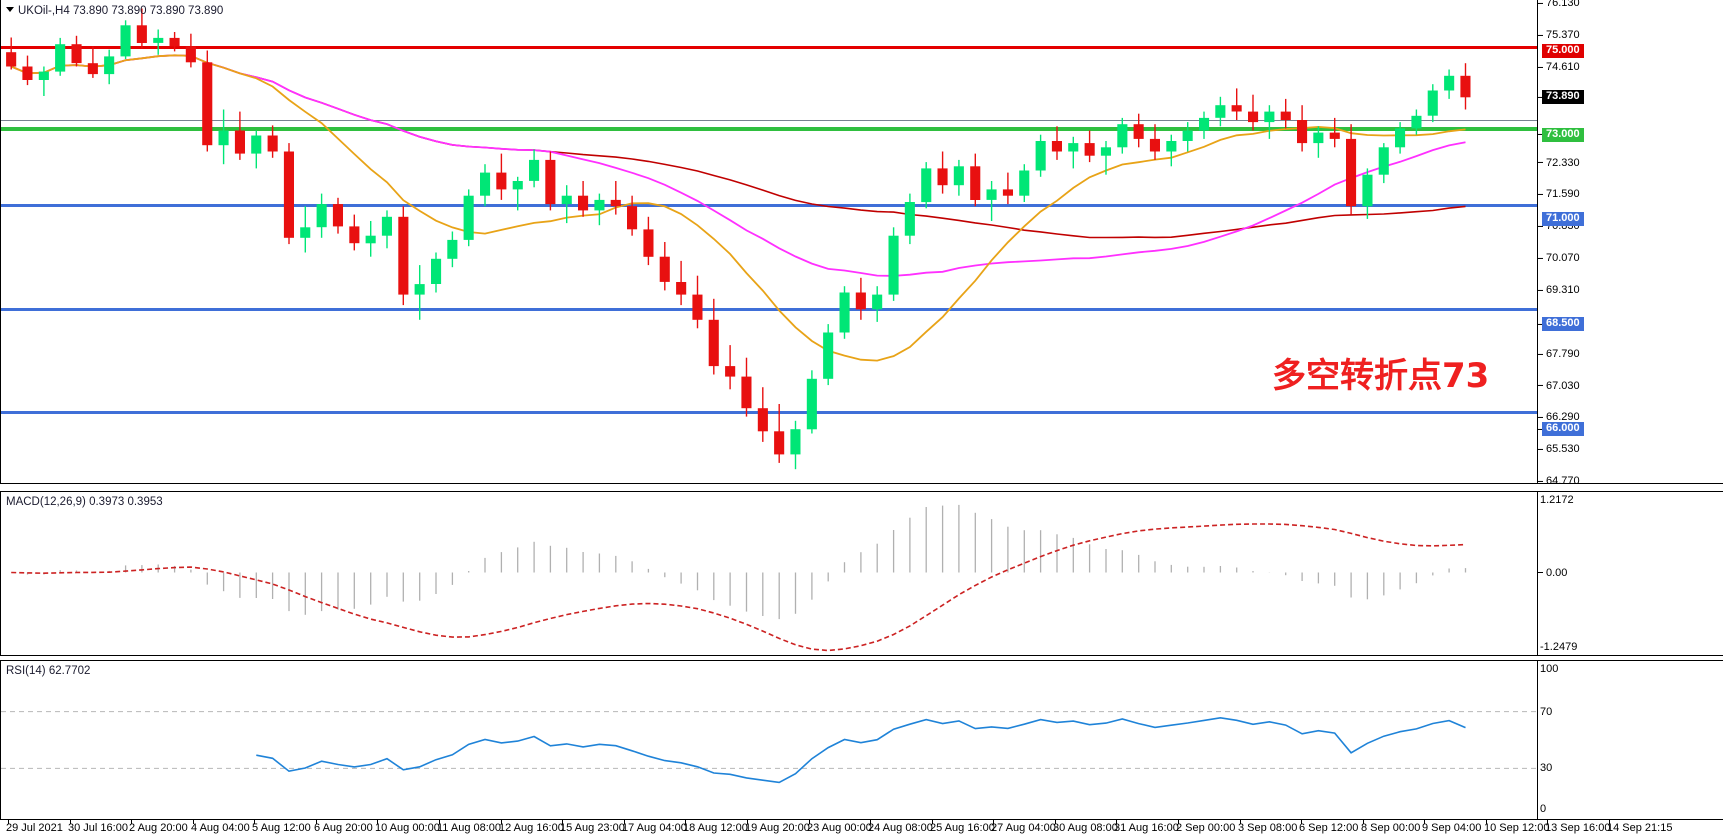 The width and height of the screenshot is (1723, 838). What do you see at coordinates (654, 828) in the screenshot?
I see `time-axis-label: 17 Aug 04:00` at bounding box center [654, 828].